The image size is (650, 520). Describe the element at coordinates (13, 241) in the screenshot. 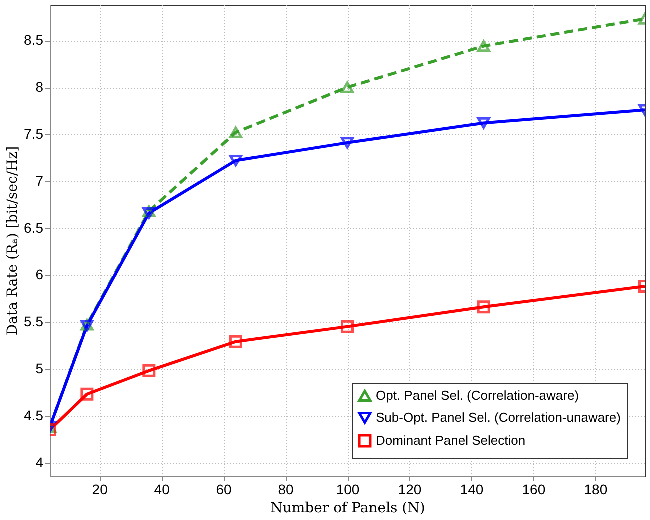

I see `y-axis-title: Data Rate (Rₐ) [bit/sec/Hz]` at that location.